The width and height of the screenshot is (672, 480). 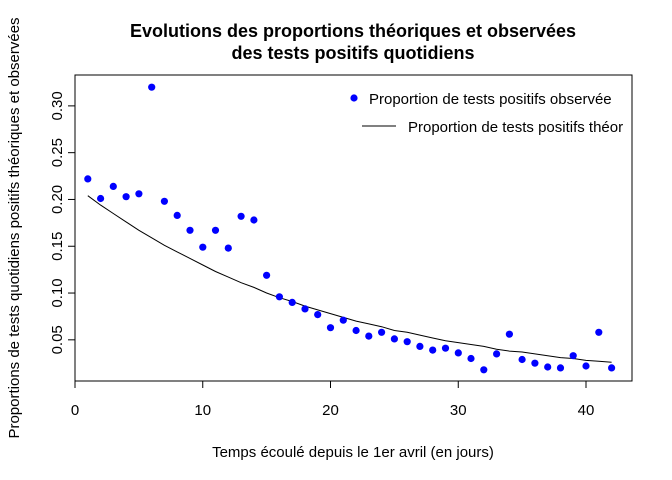 What do you see at coordinates (354, 98) in the screenshot?
I see `legend-marker-observed` at bounding box center [354, 98].